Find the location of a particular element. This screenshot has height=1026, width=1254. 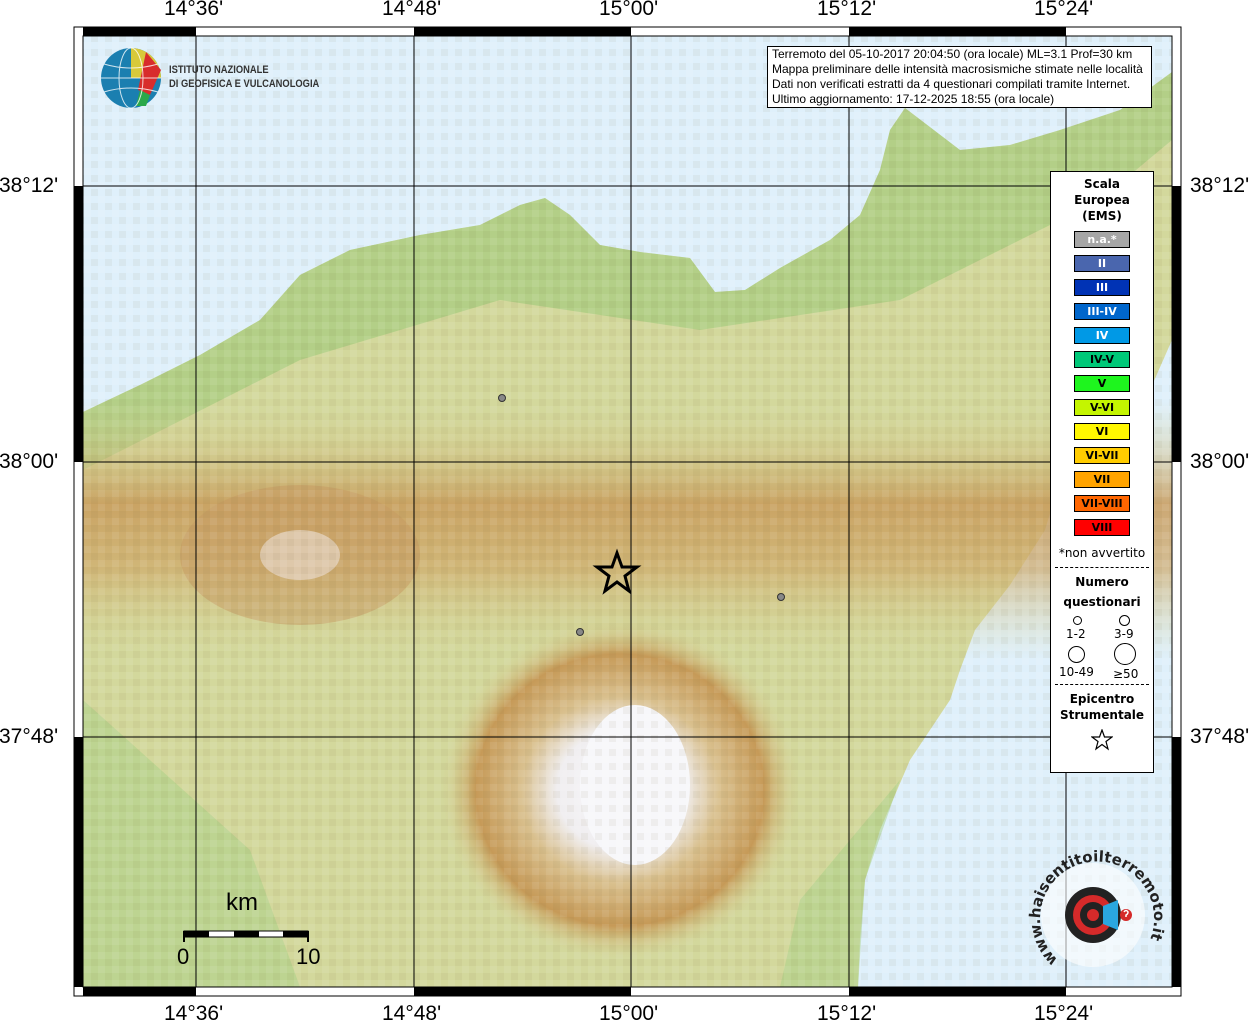

intensity-swatch: II is located at coordinates (1102, 263).